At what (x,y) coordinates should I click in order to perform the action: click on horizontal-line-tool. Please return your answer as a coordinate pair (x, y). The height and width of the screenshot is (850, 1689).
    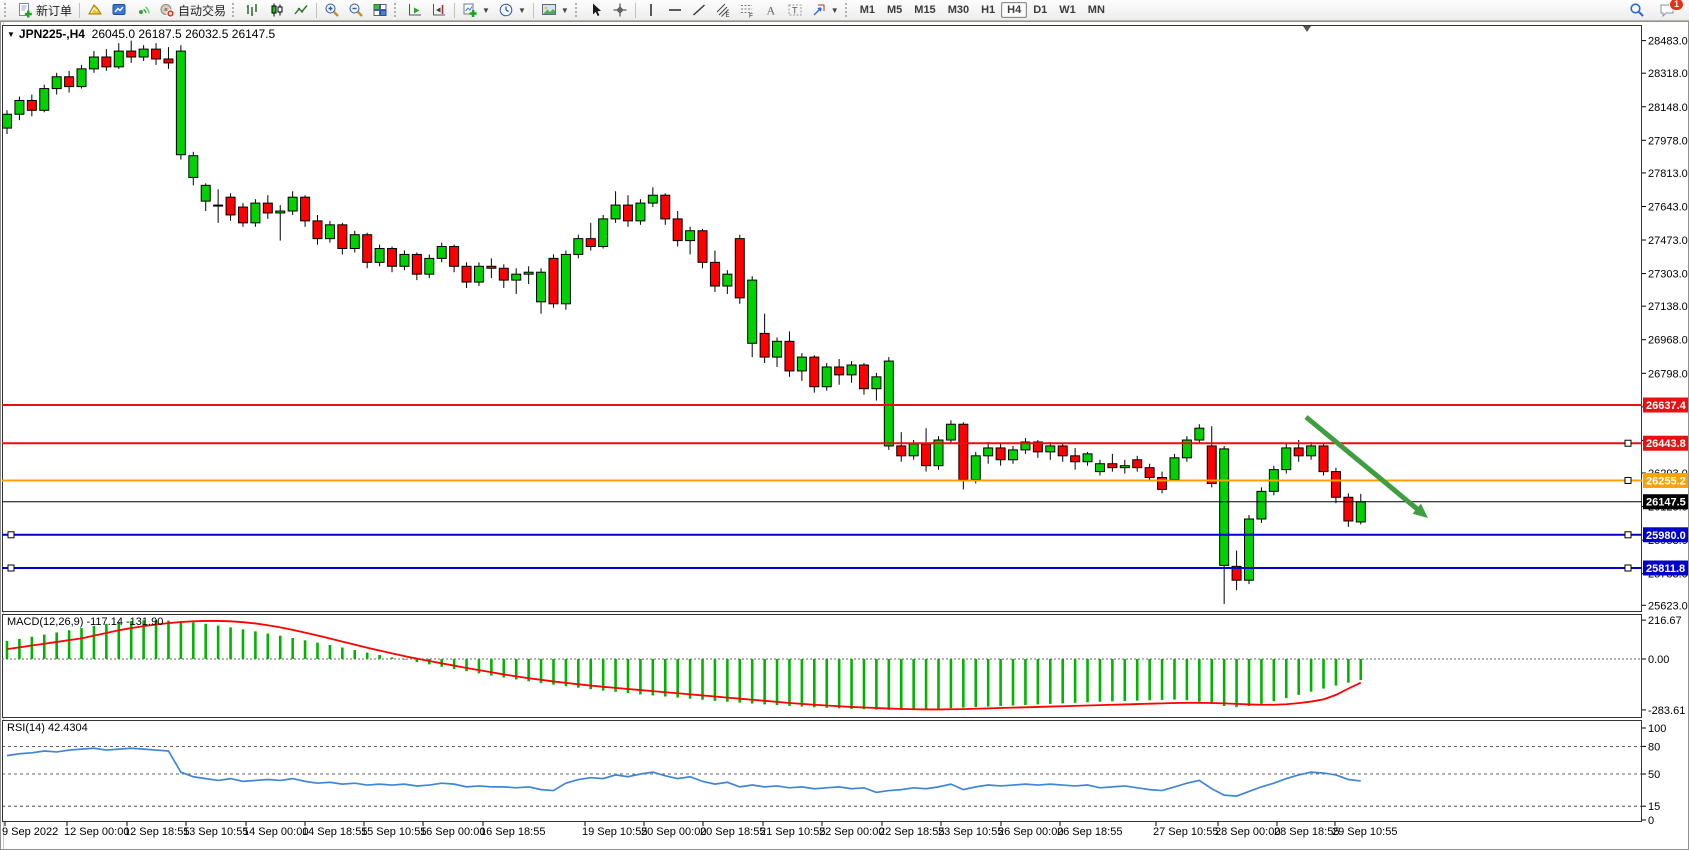
    Looking at the image, I should click on (675, 10).